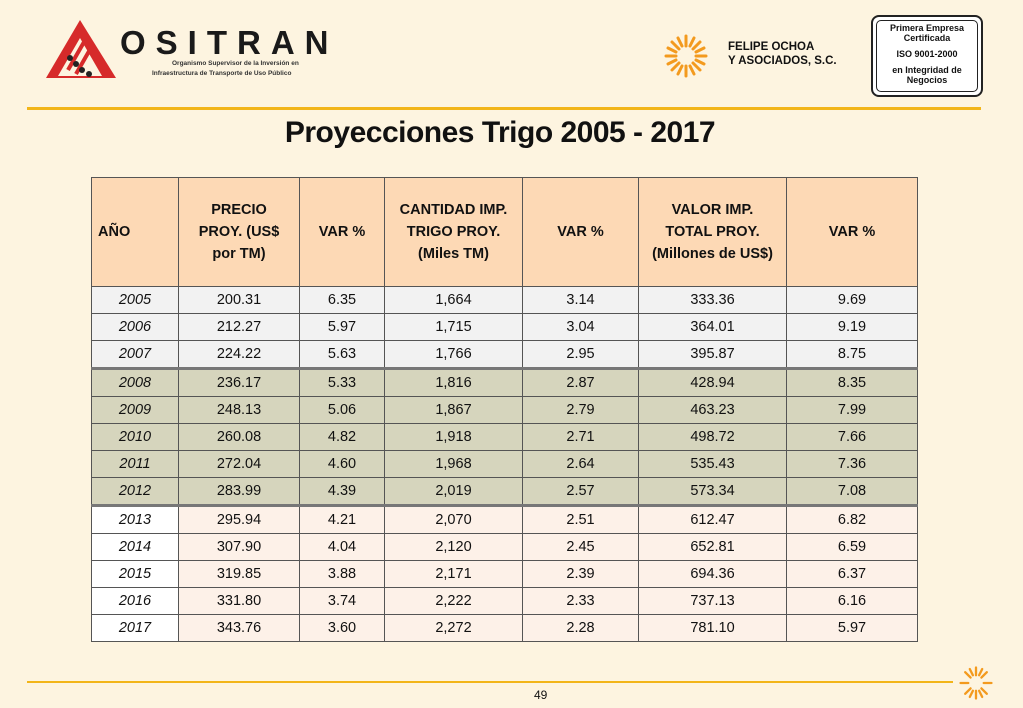 This screenshot has height=708, width=1023. I want to click on cell-var-value: 7.99, so click(852, 410).